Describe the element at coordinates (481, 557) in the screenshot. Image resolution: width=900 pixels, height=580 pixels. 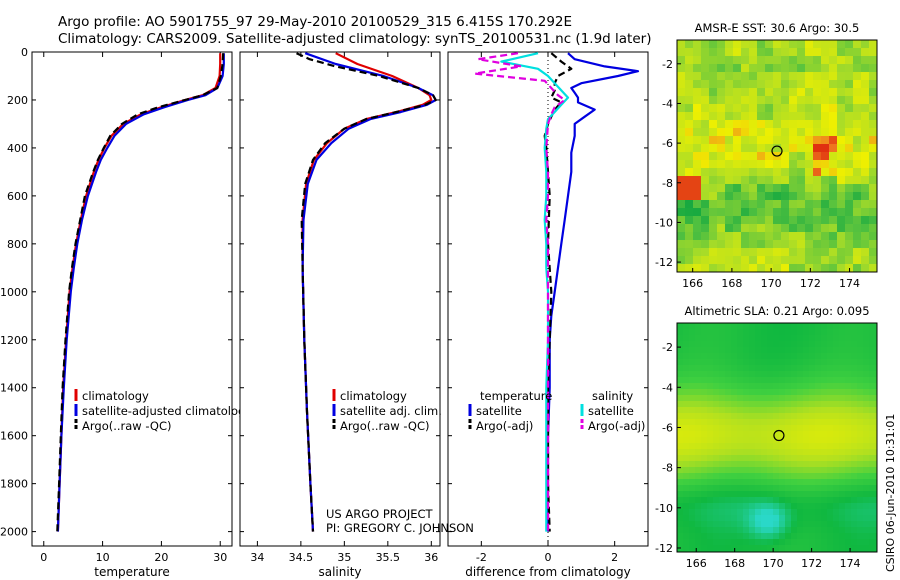
I see `difference-xtick-label: -2` at that location.